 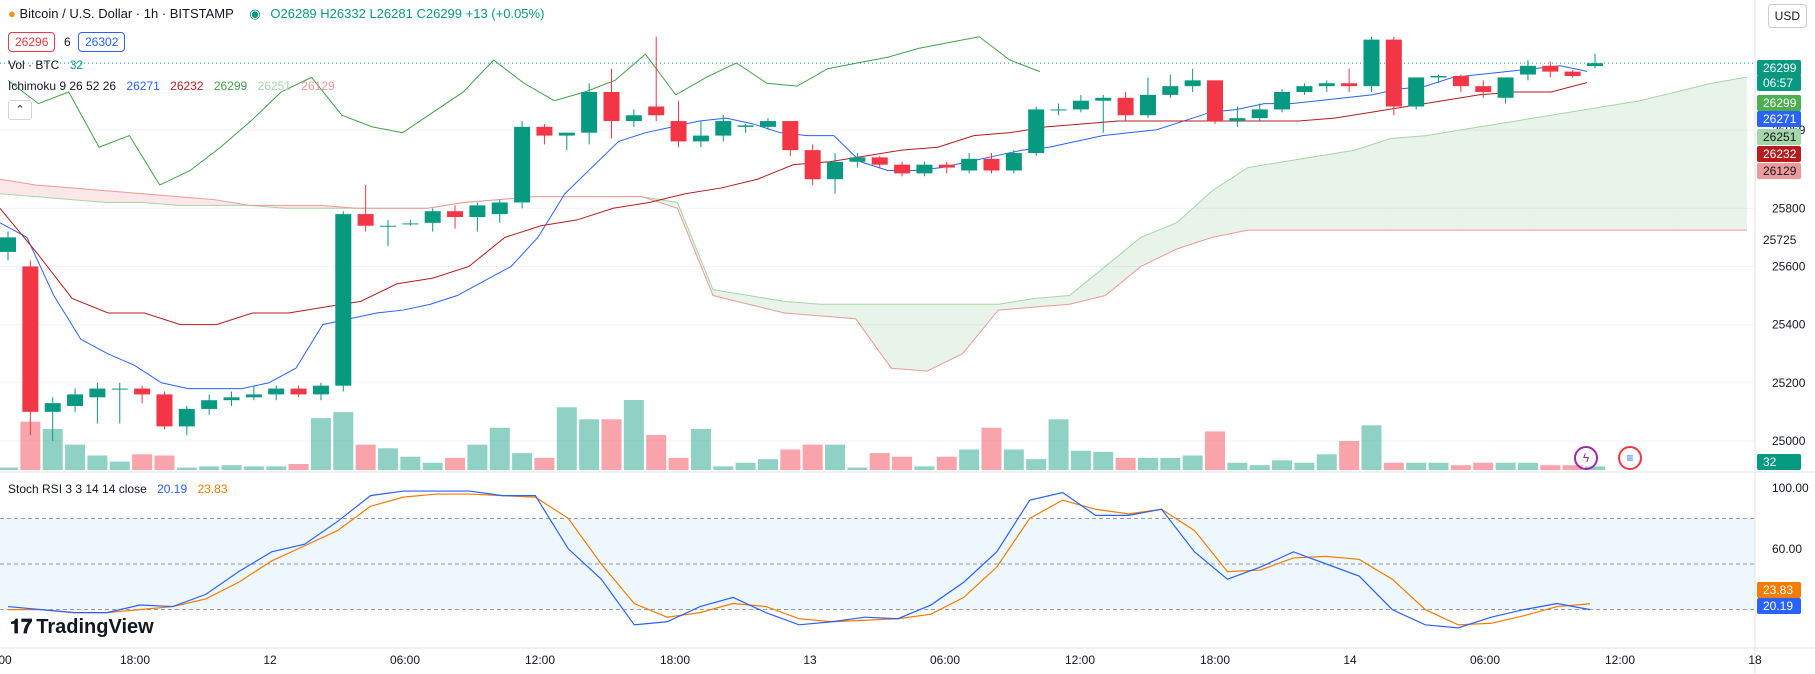 What do you see at coordinates (45, 65) in the screenshot?
I see `volume-legend: Vol · BTC 32` at bounding box center [45, 65].